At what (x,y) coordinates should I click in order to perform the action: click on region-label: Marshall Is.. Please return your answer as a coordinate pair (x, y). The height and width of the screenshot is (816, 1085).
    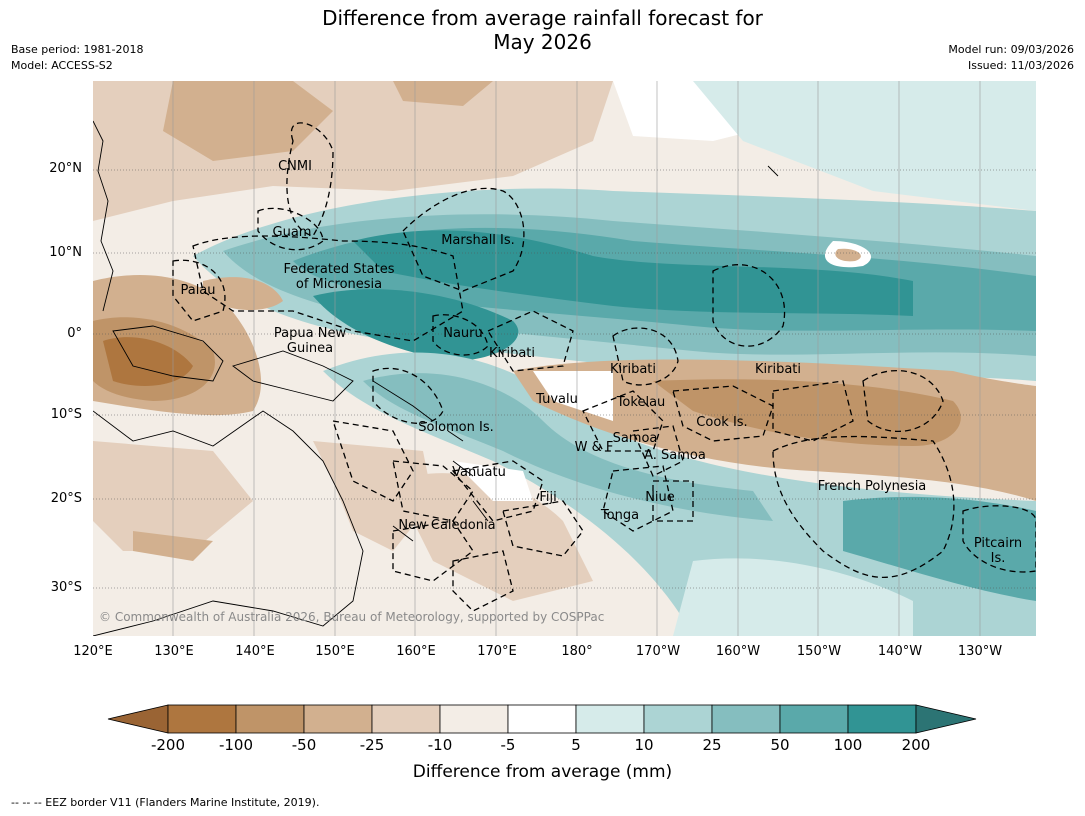
    Looking at the image, I should click on (478, 240).